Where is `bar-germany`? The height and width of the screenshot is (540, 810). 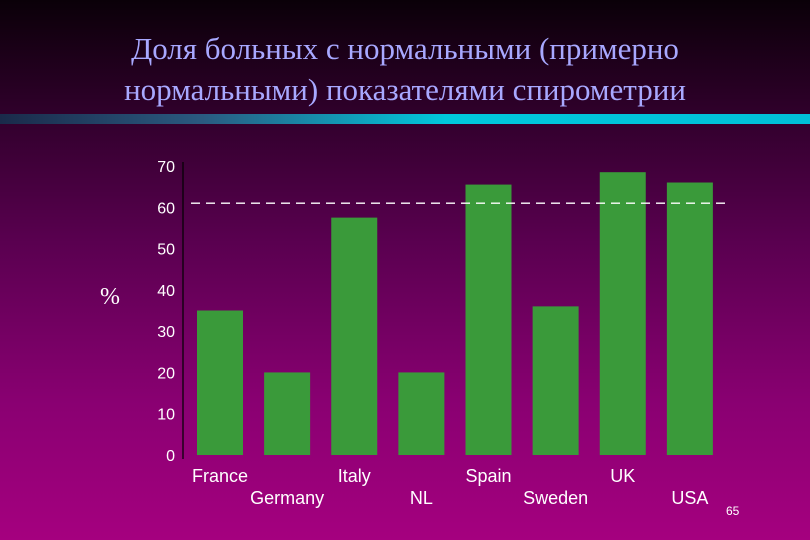 bar-germany is located at coordinates (287, 413).